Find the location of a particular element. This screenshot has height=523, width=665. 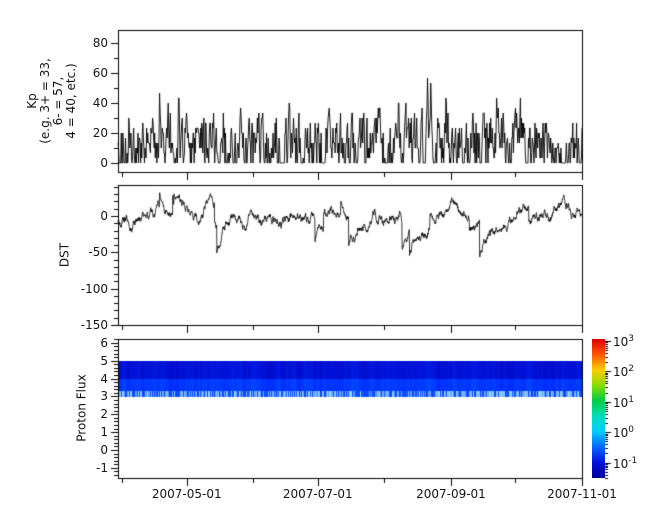

colorbar-tick-exponent: 2 is located at coordinates (631, 369).